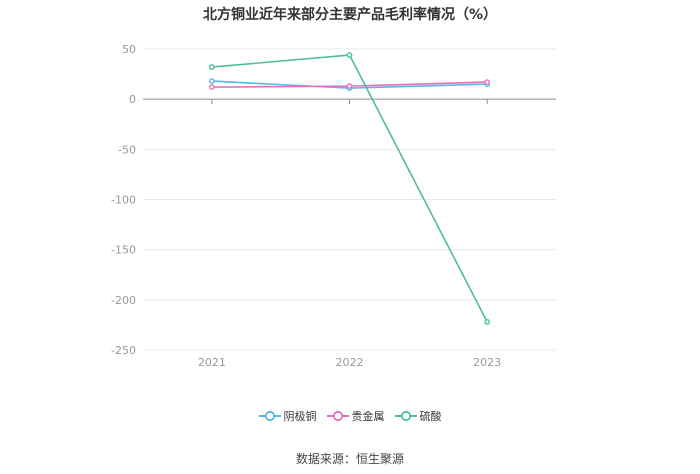 The height and width of the screenshot is (474, 700). Describe the element at coordinates (300, 416) in the screenshot. I see `legend-label: 阴极铜` at that location.